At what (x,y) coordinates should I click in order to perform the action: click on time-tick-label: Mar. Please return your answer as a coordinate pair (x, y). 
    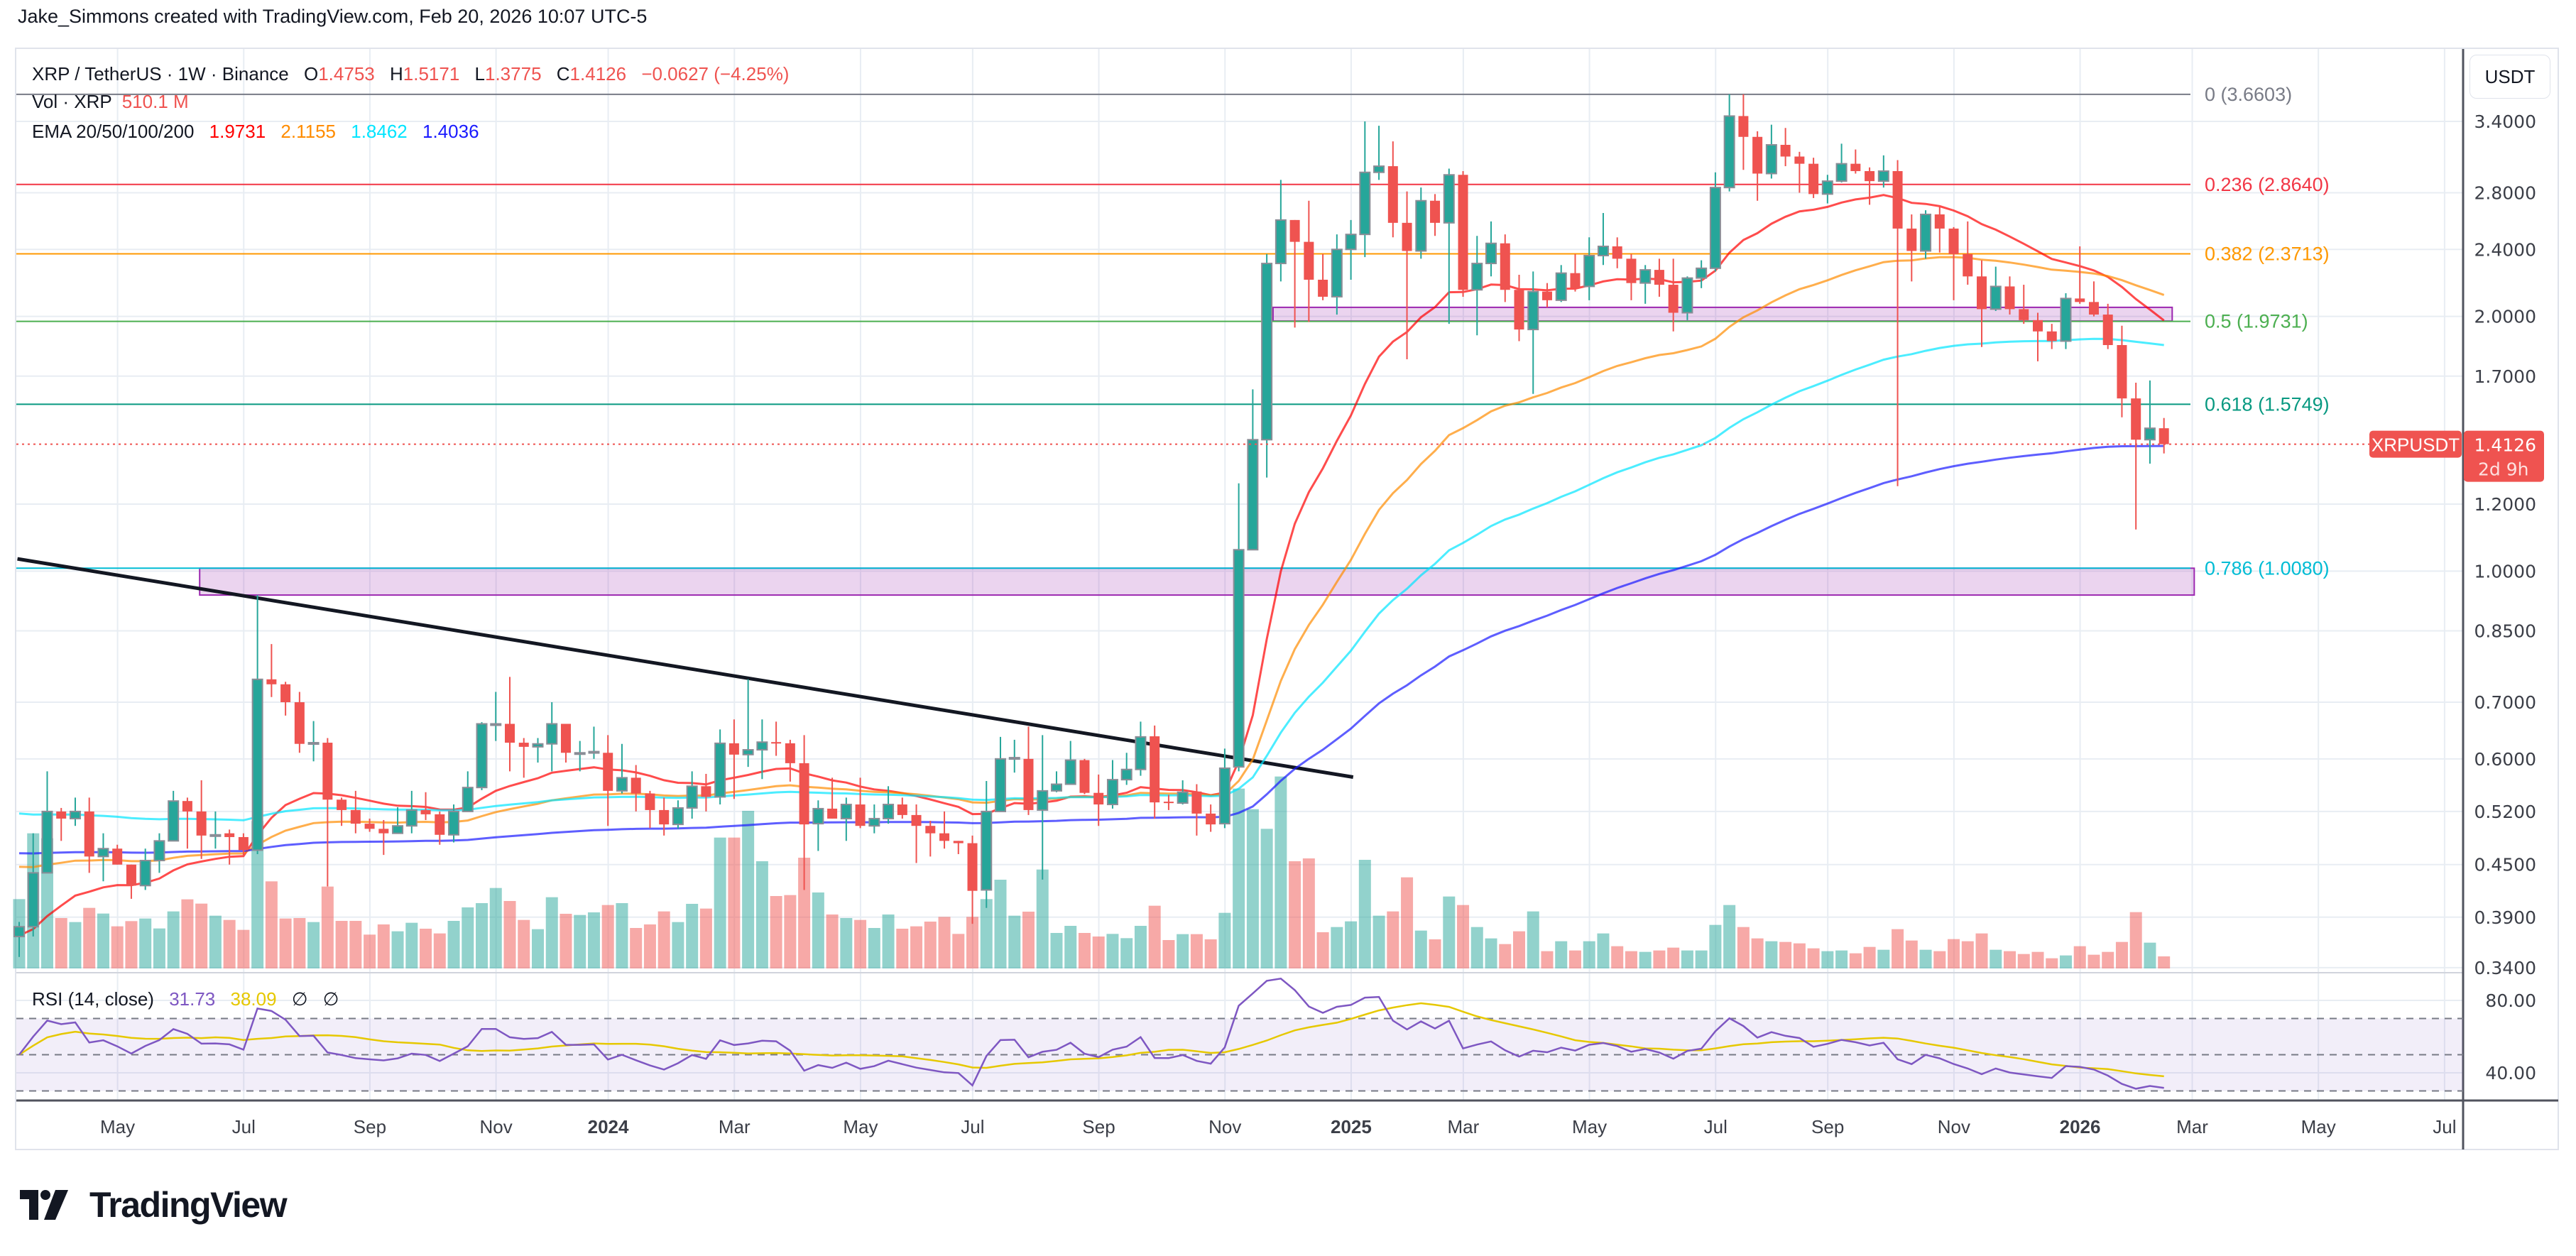
    Looking at the image, I should click on (2192, 1126).